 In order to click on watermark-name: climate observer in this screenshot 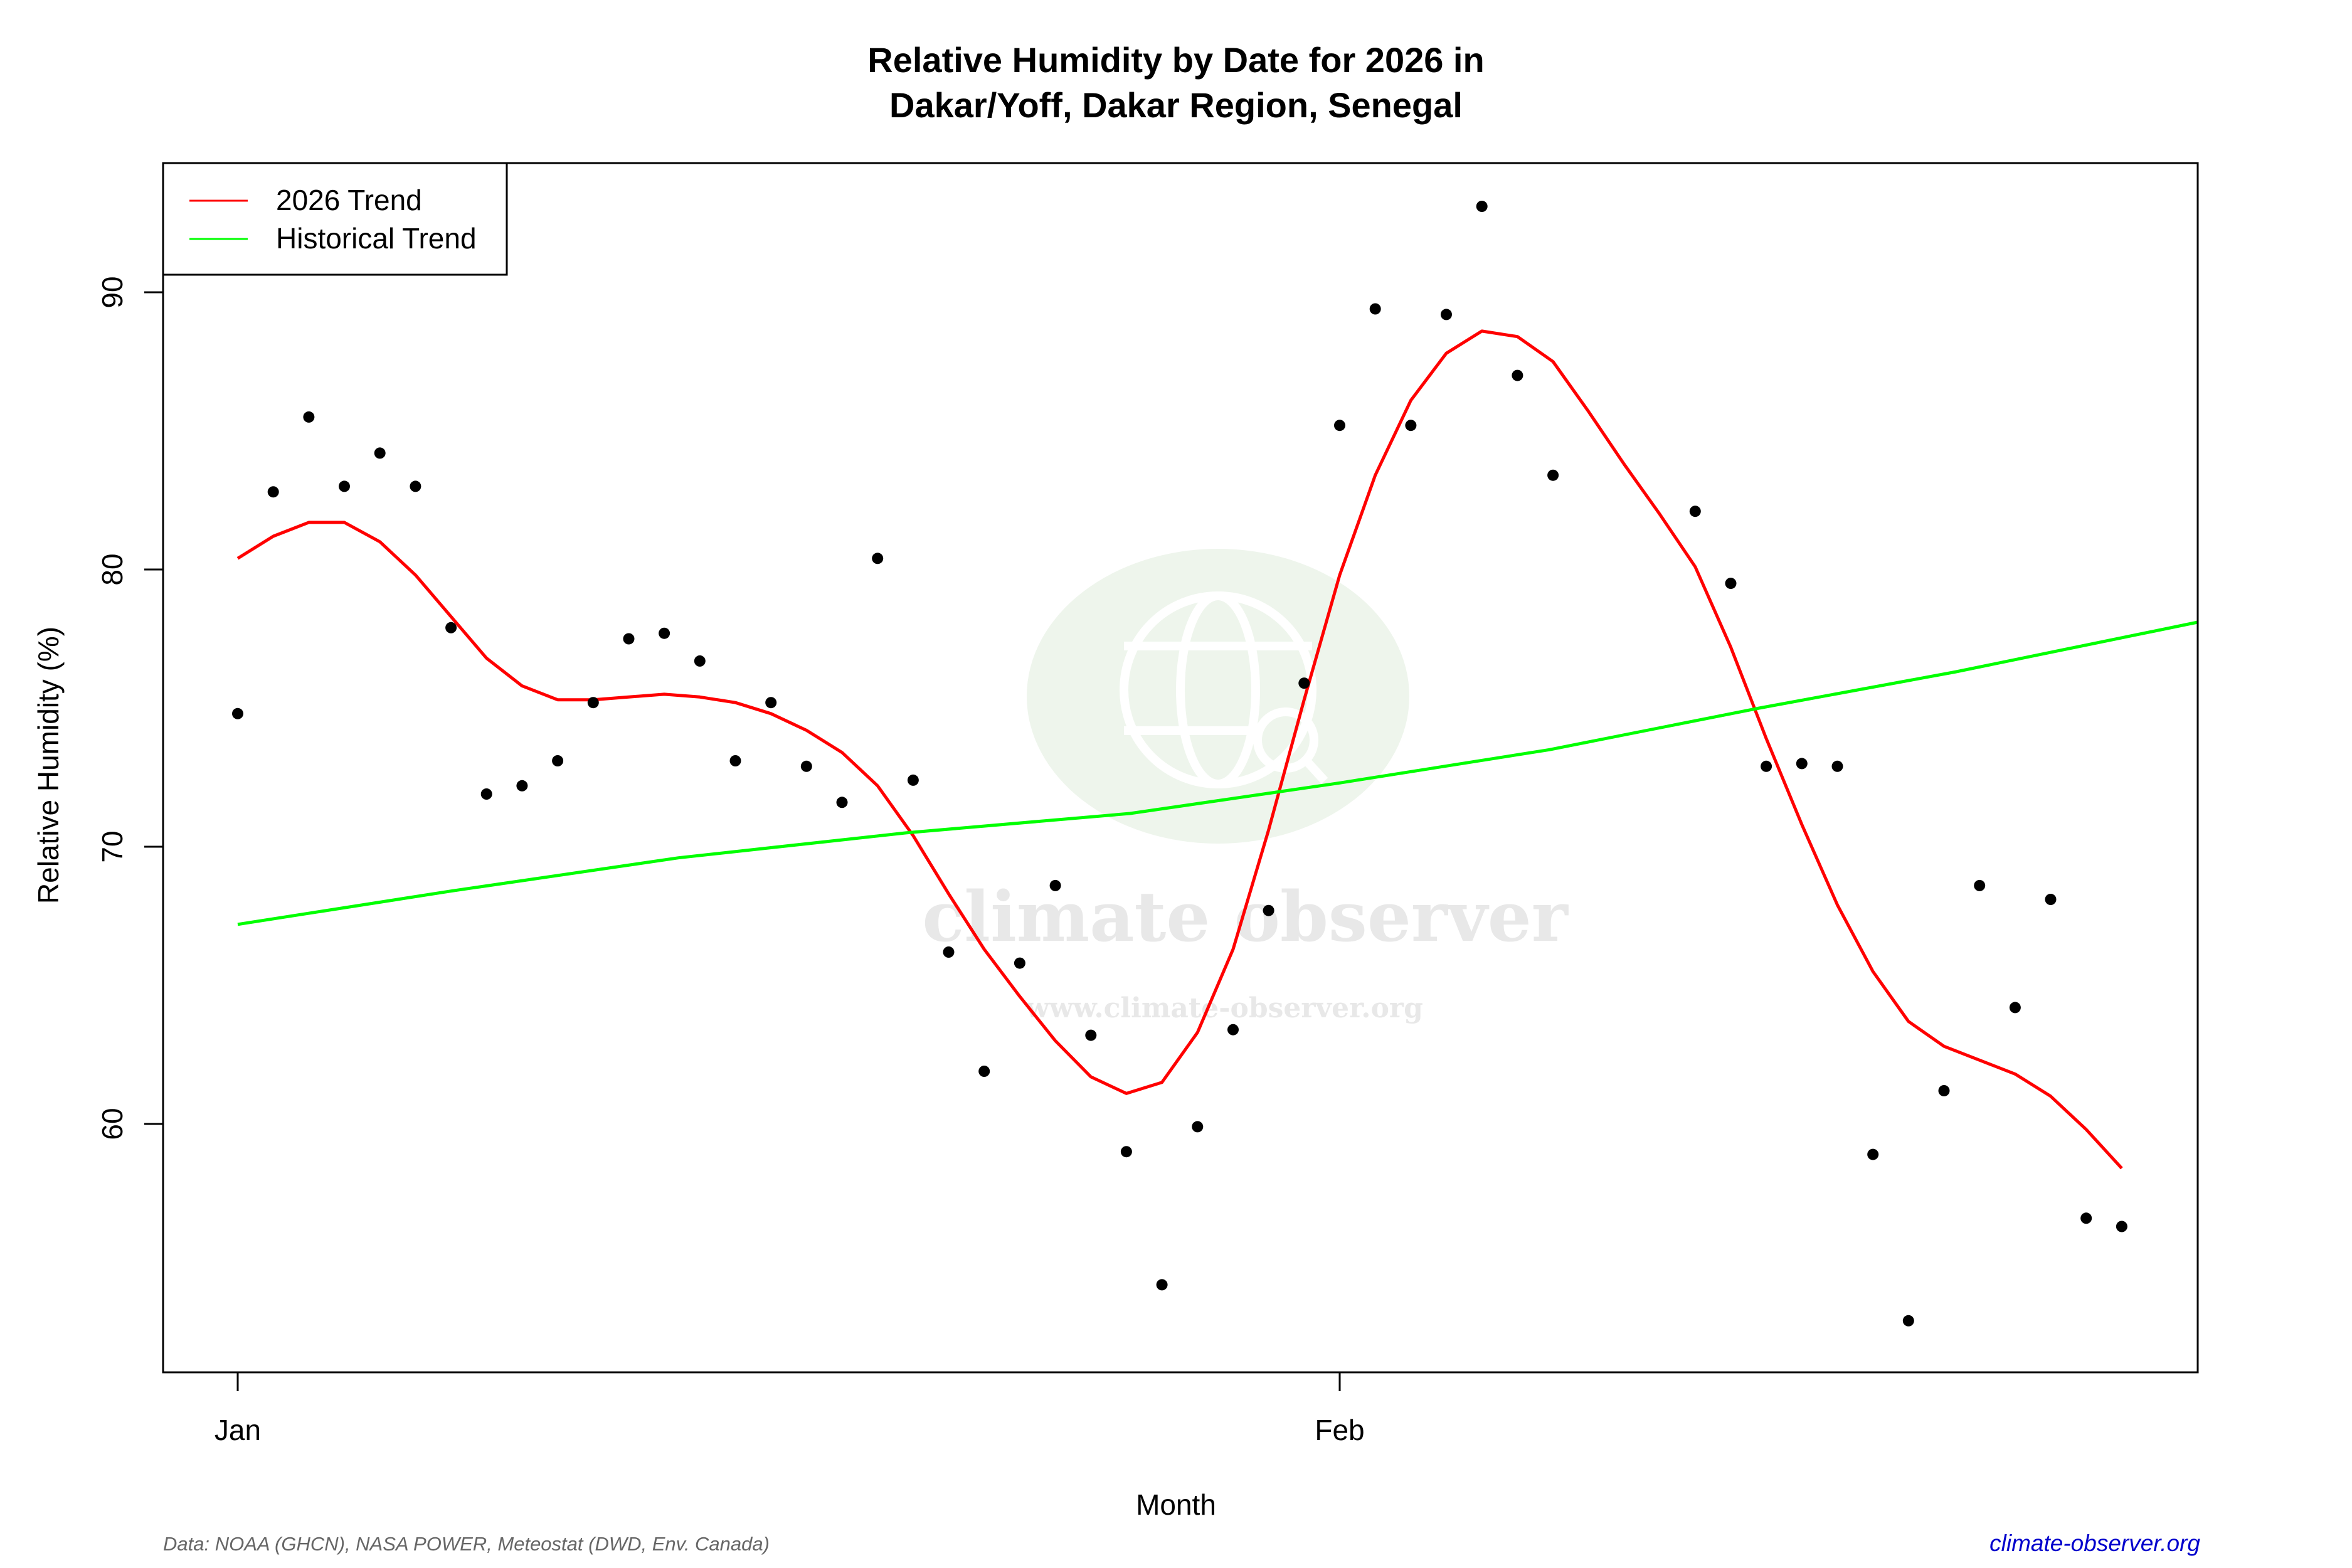, I will do `click(1245, 916)`.